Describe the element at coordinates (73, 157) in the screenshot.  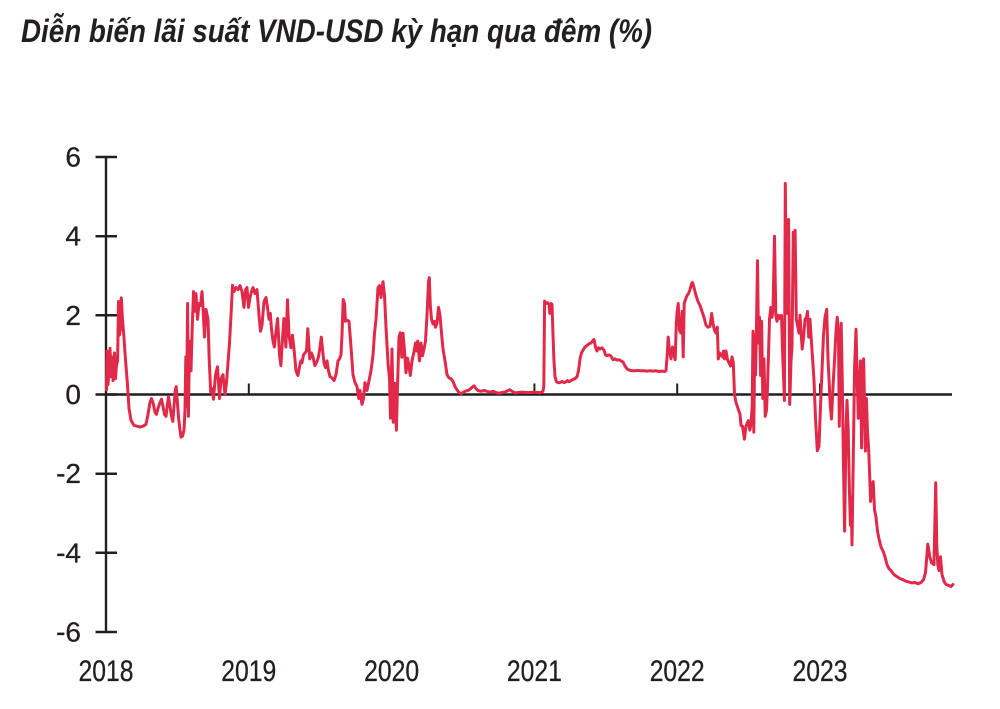
I see `svg-text: 6` at that location.